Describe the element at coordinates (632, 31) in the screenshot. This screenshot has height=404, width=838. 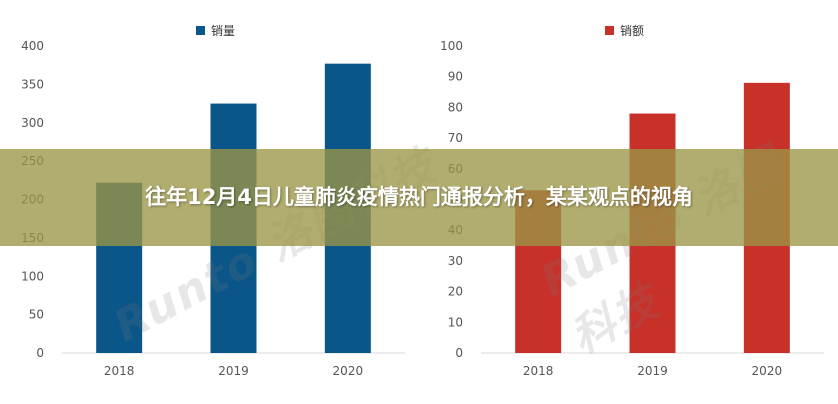
I see `sales-amount-legend-label: 销额` at that location.